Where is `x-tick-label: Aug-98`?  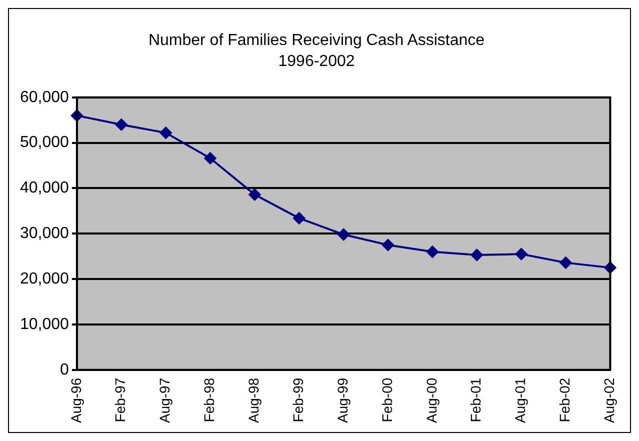
x-tick-label: Aug-98 is located at coordinates (254, 401).